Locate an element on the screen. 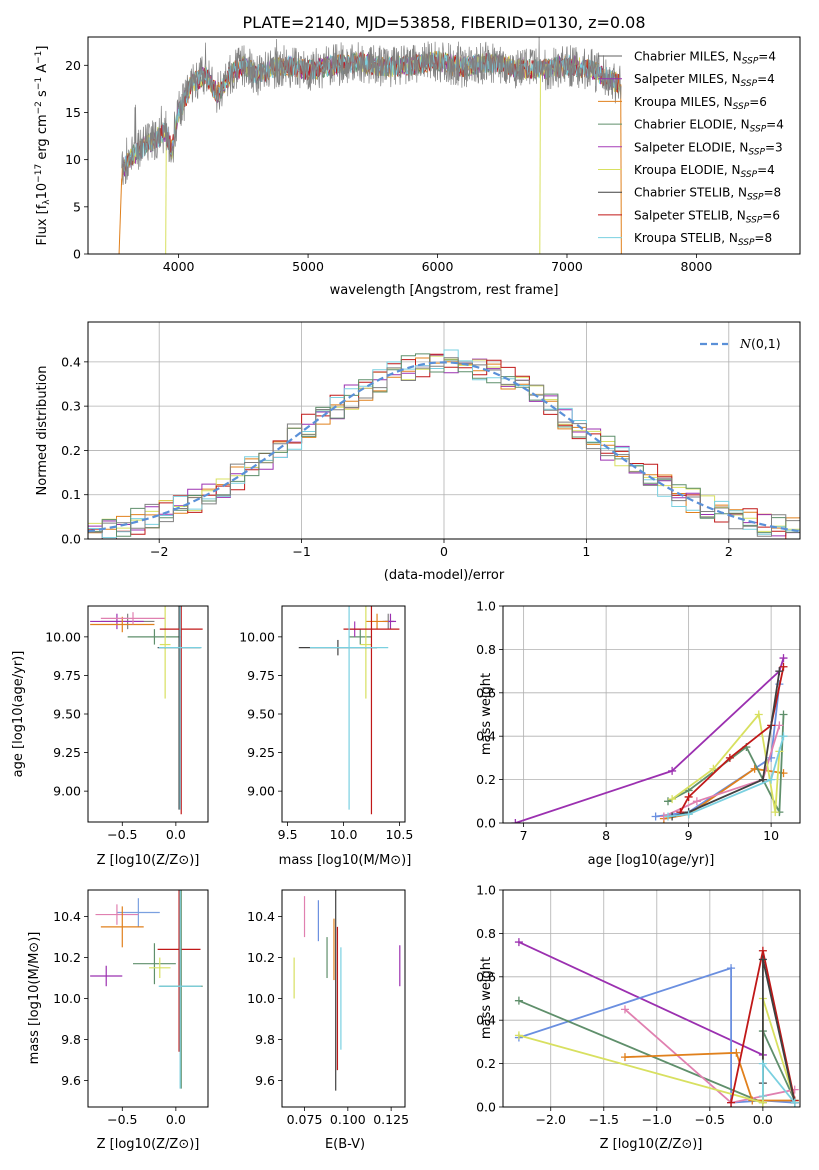  y-tick-label: 10.00 is located at coordinates (257, 636).